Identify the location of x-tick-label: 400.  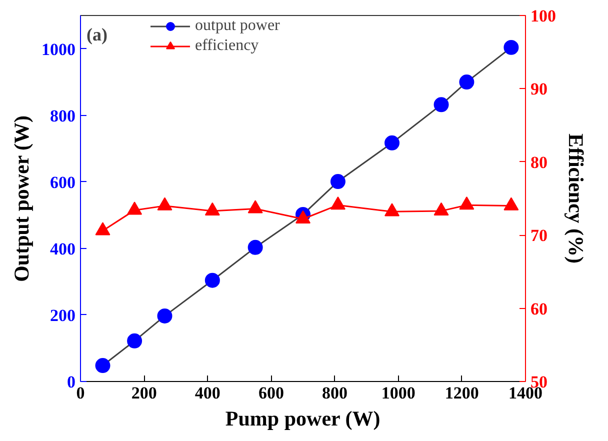
(207, 393).